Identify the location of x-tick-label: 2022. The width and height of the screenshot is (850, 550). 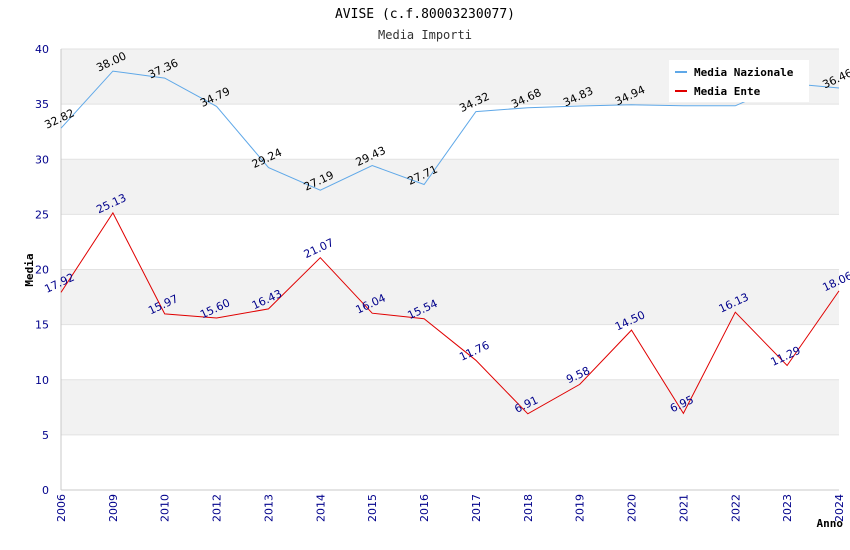
(735, 508).